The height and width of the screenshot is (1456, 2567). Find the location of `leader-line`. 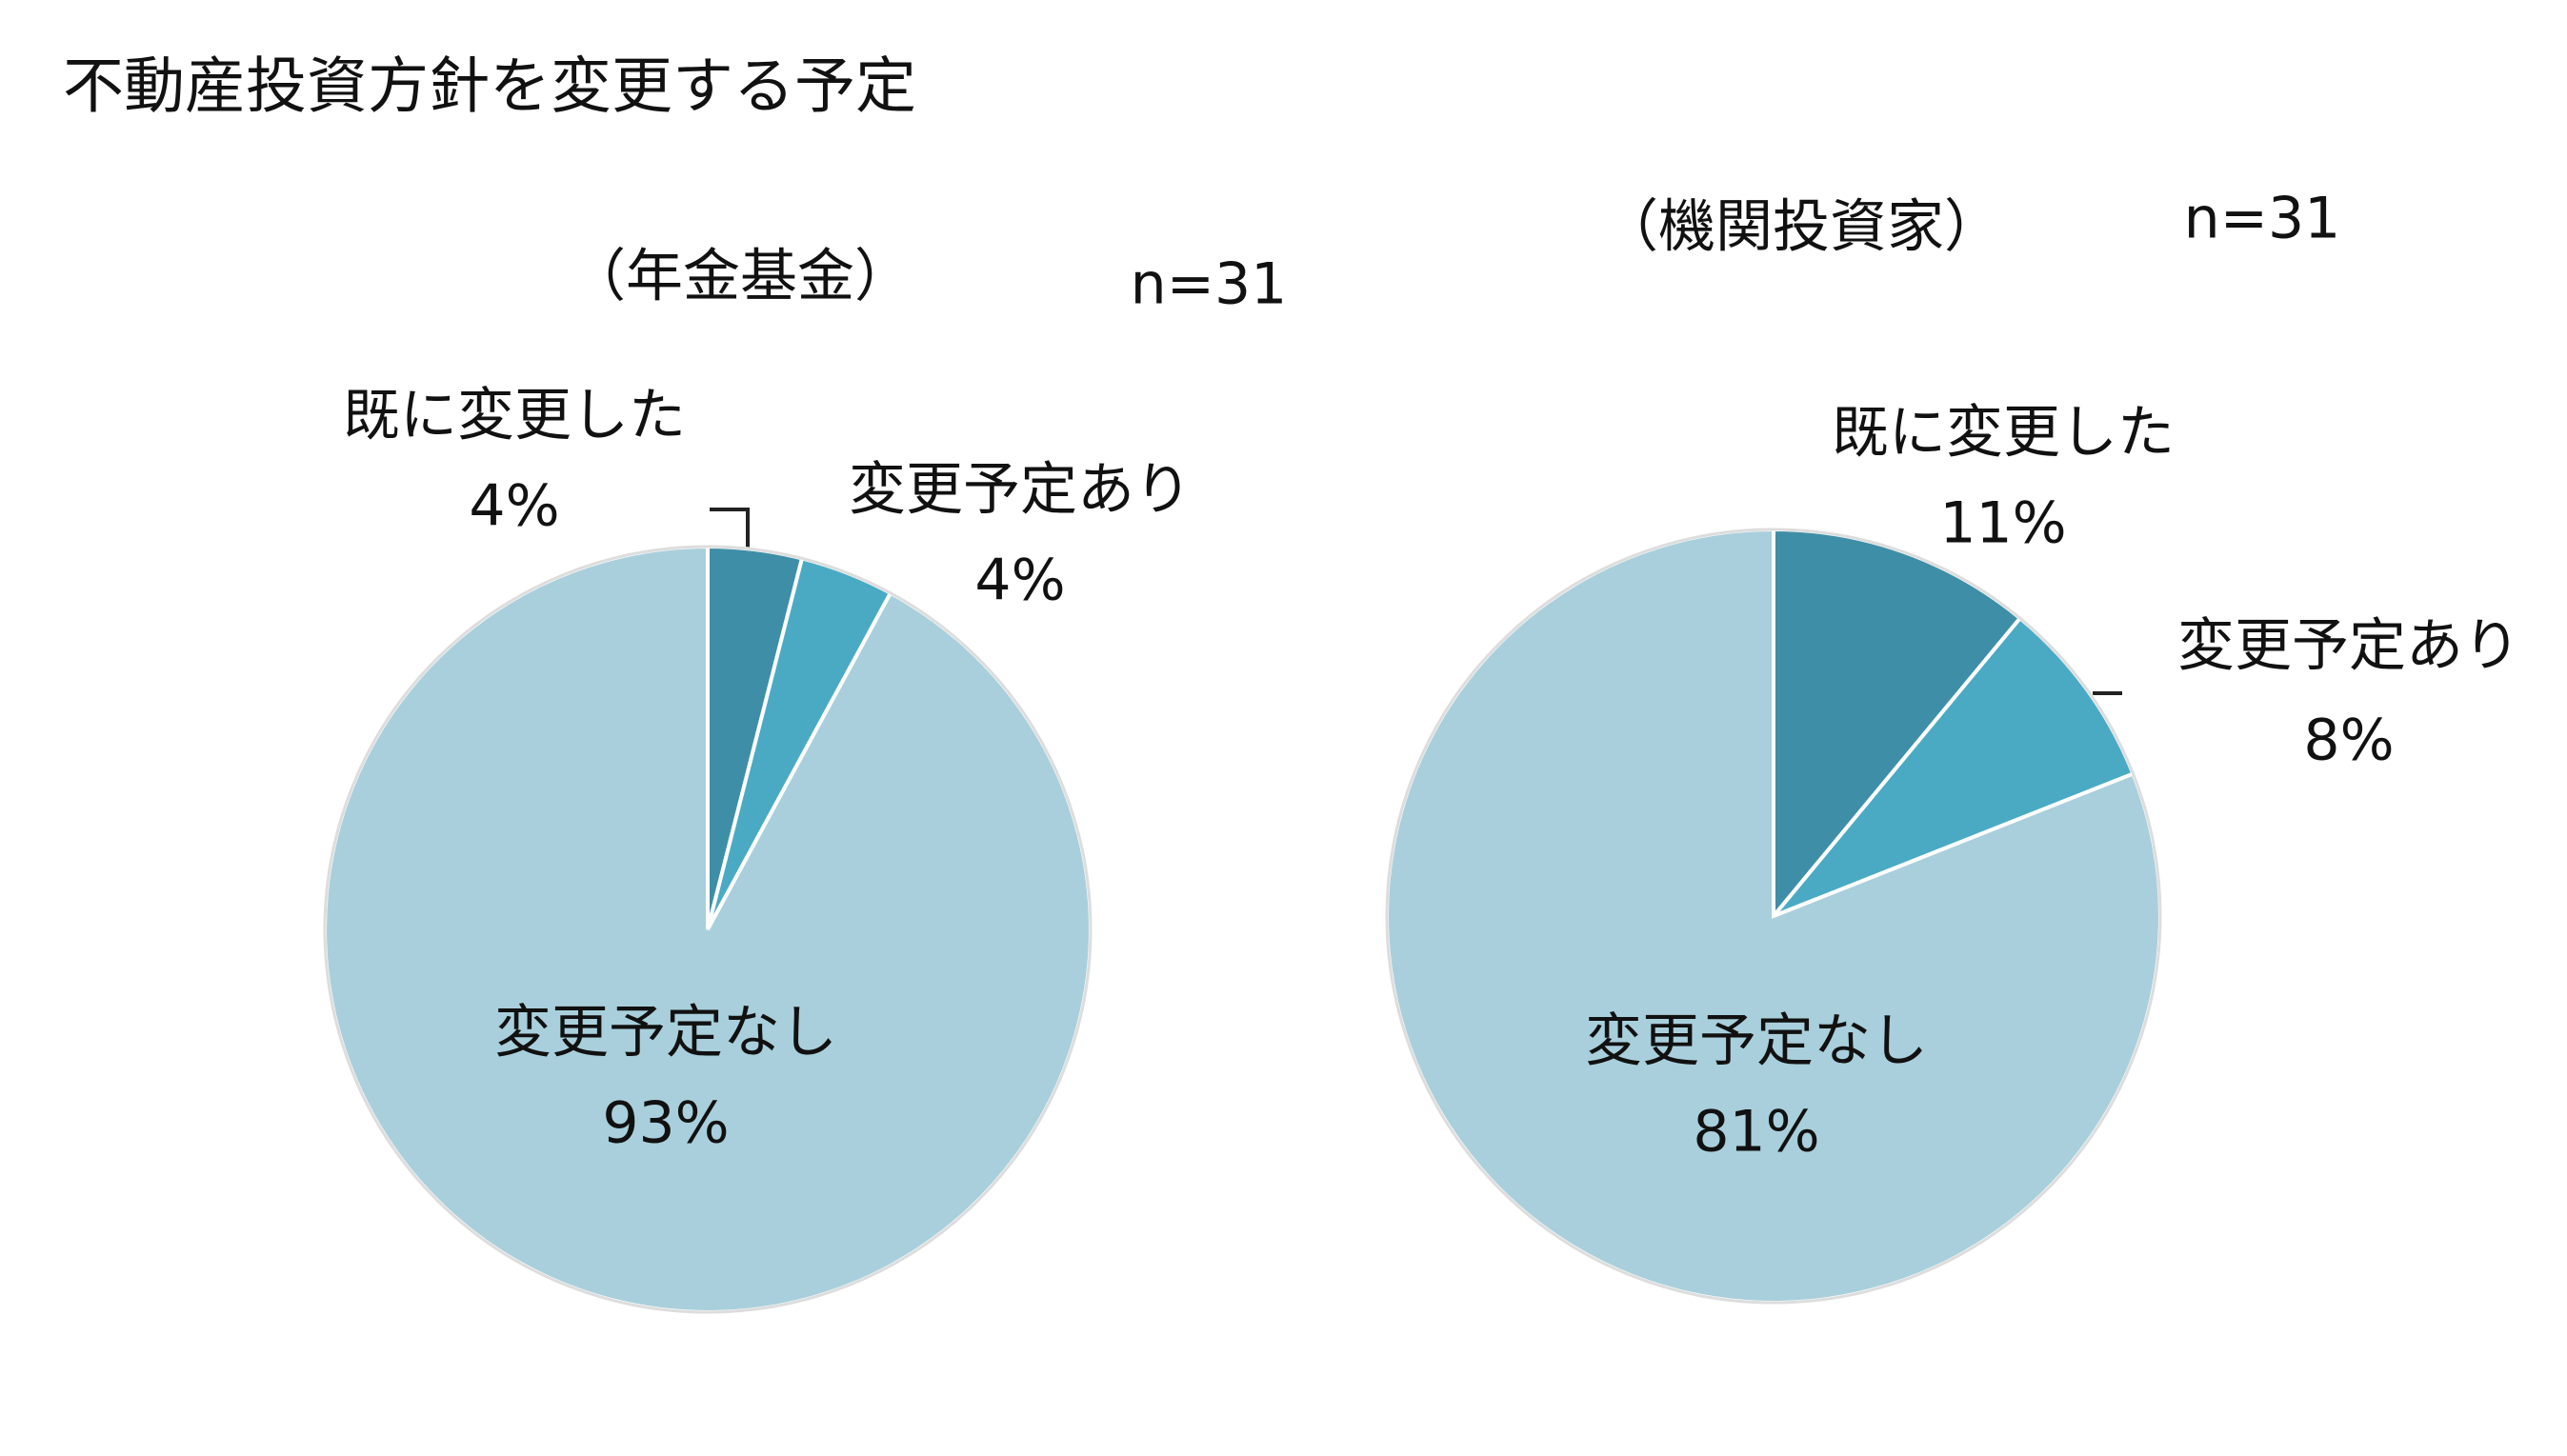

leader-line is located at coordinates (730, 528).